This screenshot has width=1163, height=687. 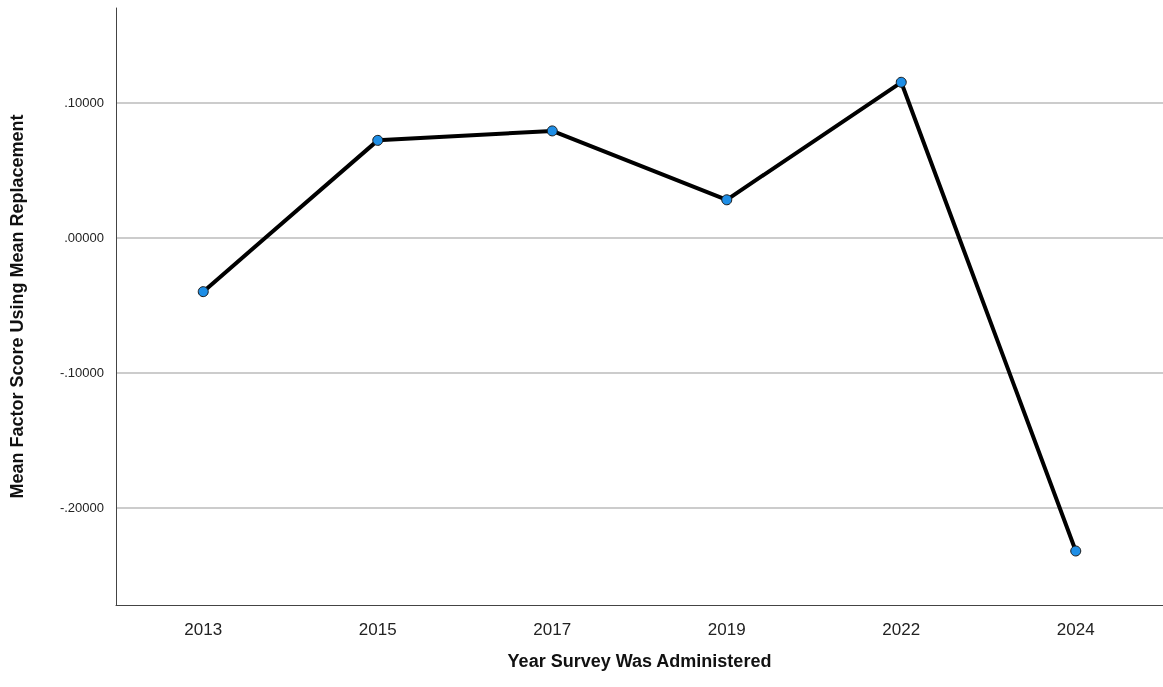 What do you see at coordinates (17, 306) in the screenshot?
I see `y-axis-title: Mean Factor Score Using Mean Replacement` at bounding box center [17, 306].